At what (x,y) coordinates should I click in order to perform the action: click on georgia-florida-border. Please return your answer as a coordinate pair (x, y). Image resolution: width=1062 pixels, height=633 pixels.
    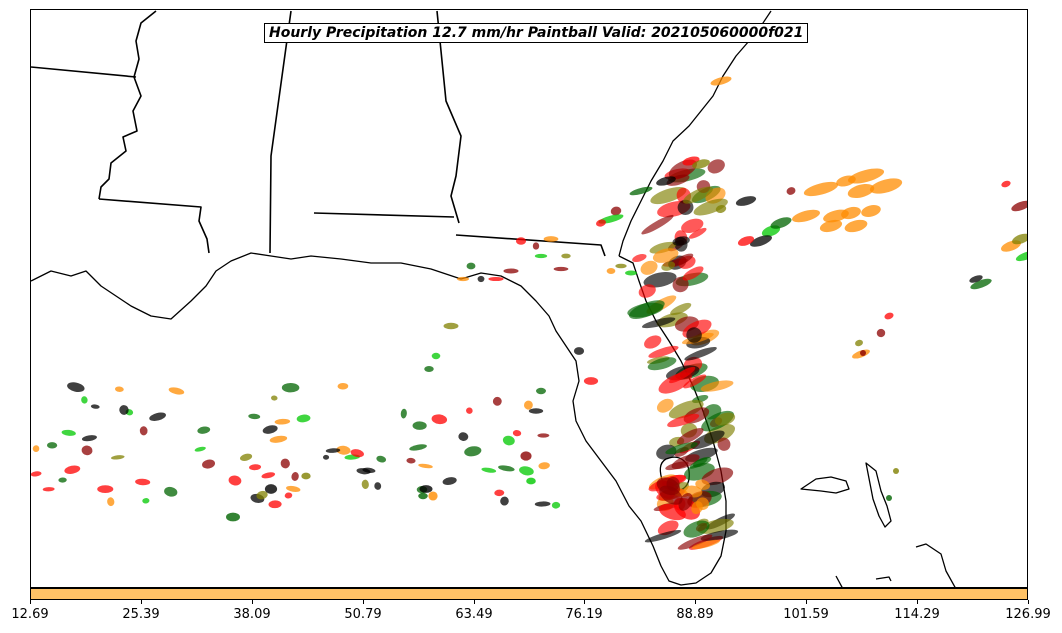
    Looking at the image, I should click on (530, 245).